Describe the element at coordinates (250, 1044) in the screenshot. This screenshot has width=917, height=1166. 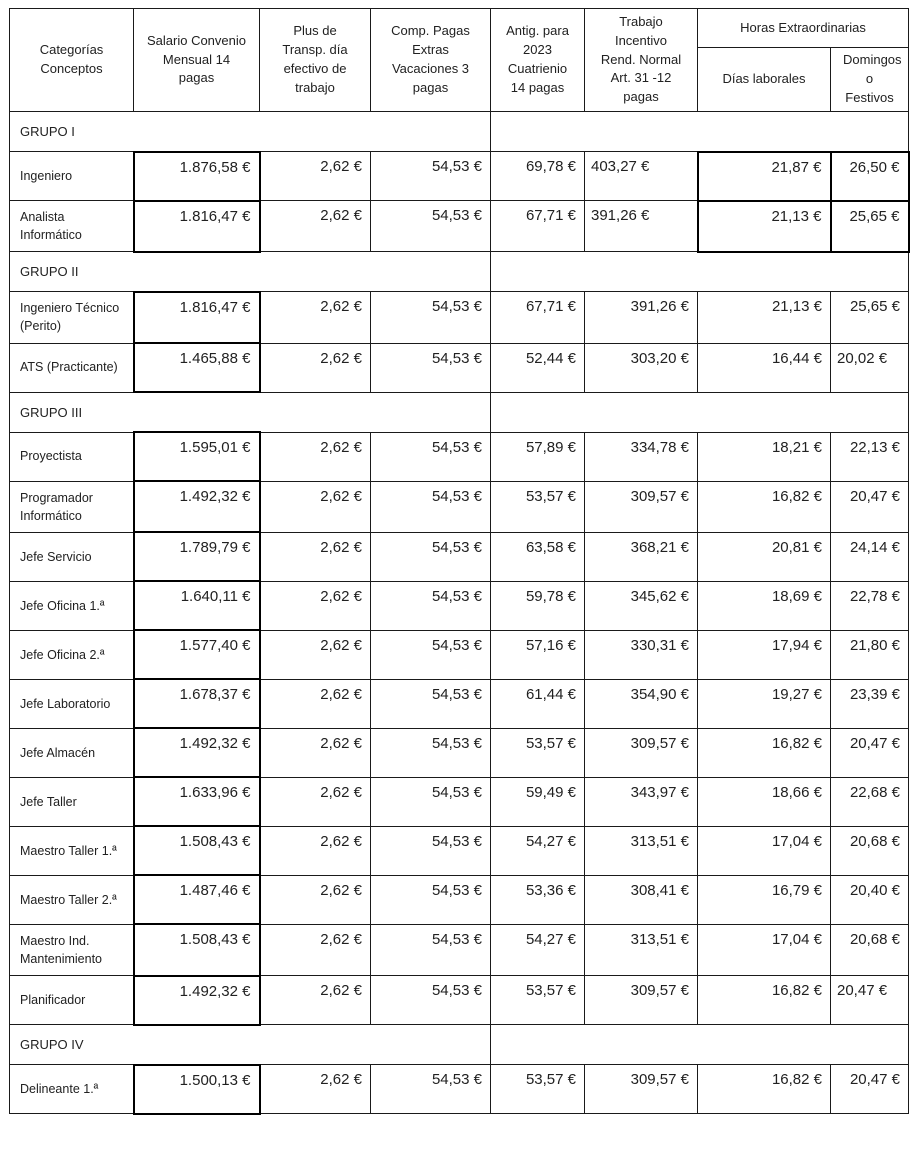
I see `group-label: GRUPO IV` at that location.